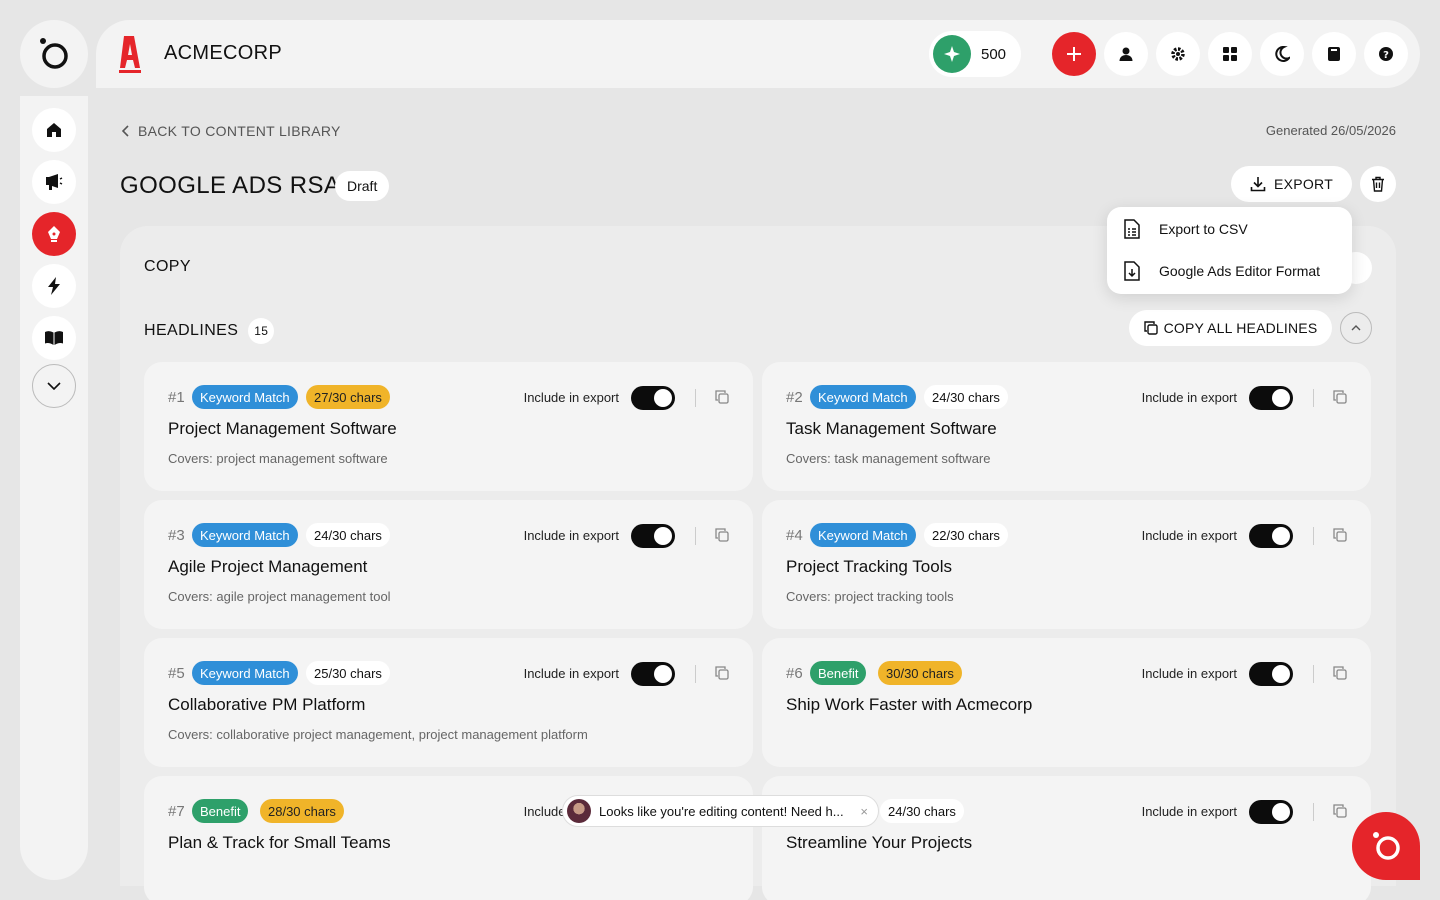  I want to click on sidebar-item-campaigns, so click(54, 182).